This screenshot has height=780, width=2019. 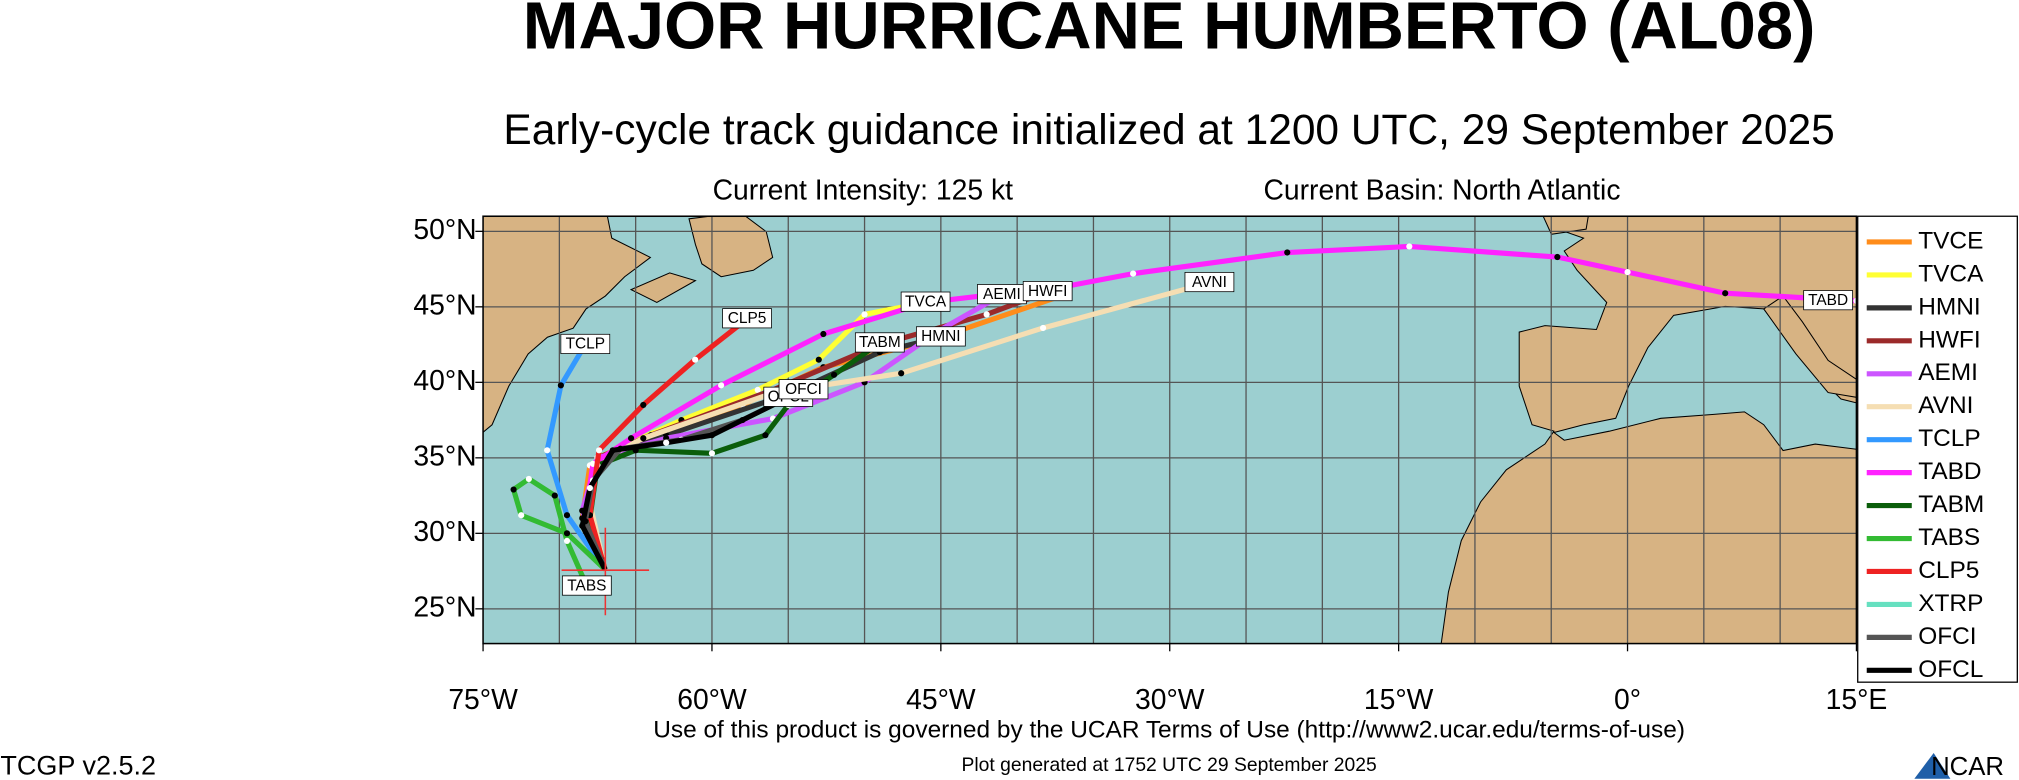 I want to click on britain, so click(x=1565, y=225).